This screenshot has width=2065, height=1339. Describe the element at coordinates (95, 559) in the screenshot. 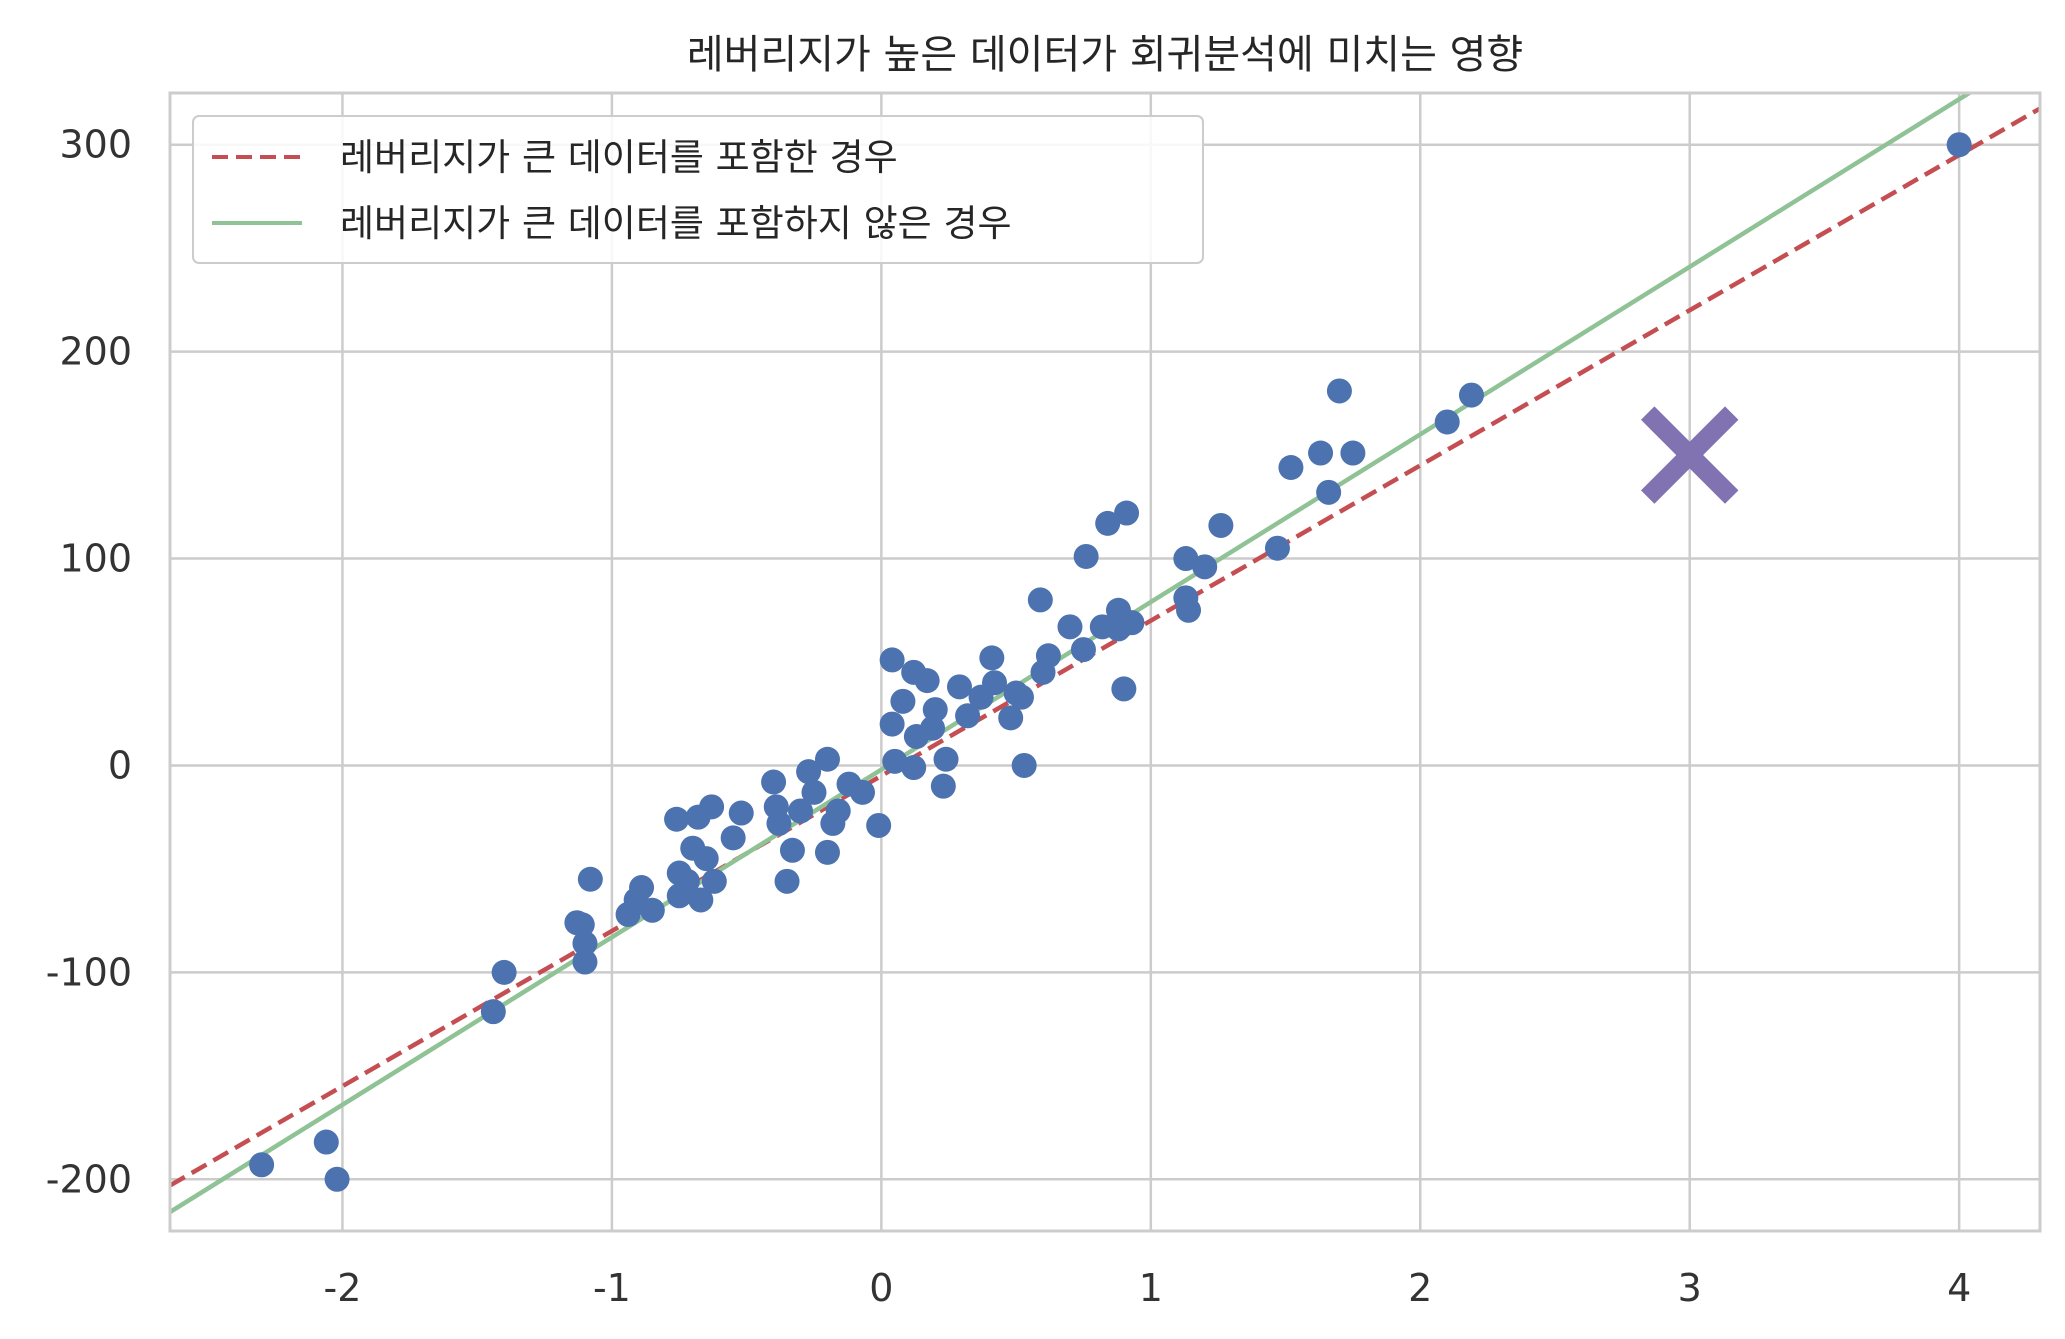

I see `y-tick-label: 100` at that location.